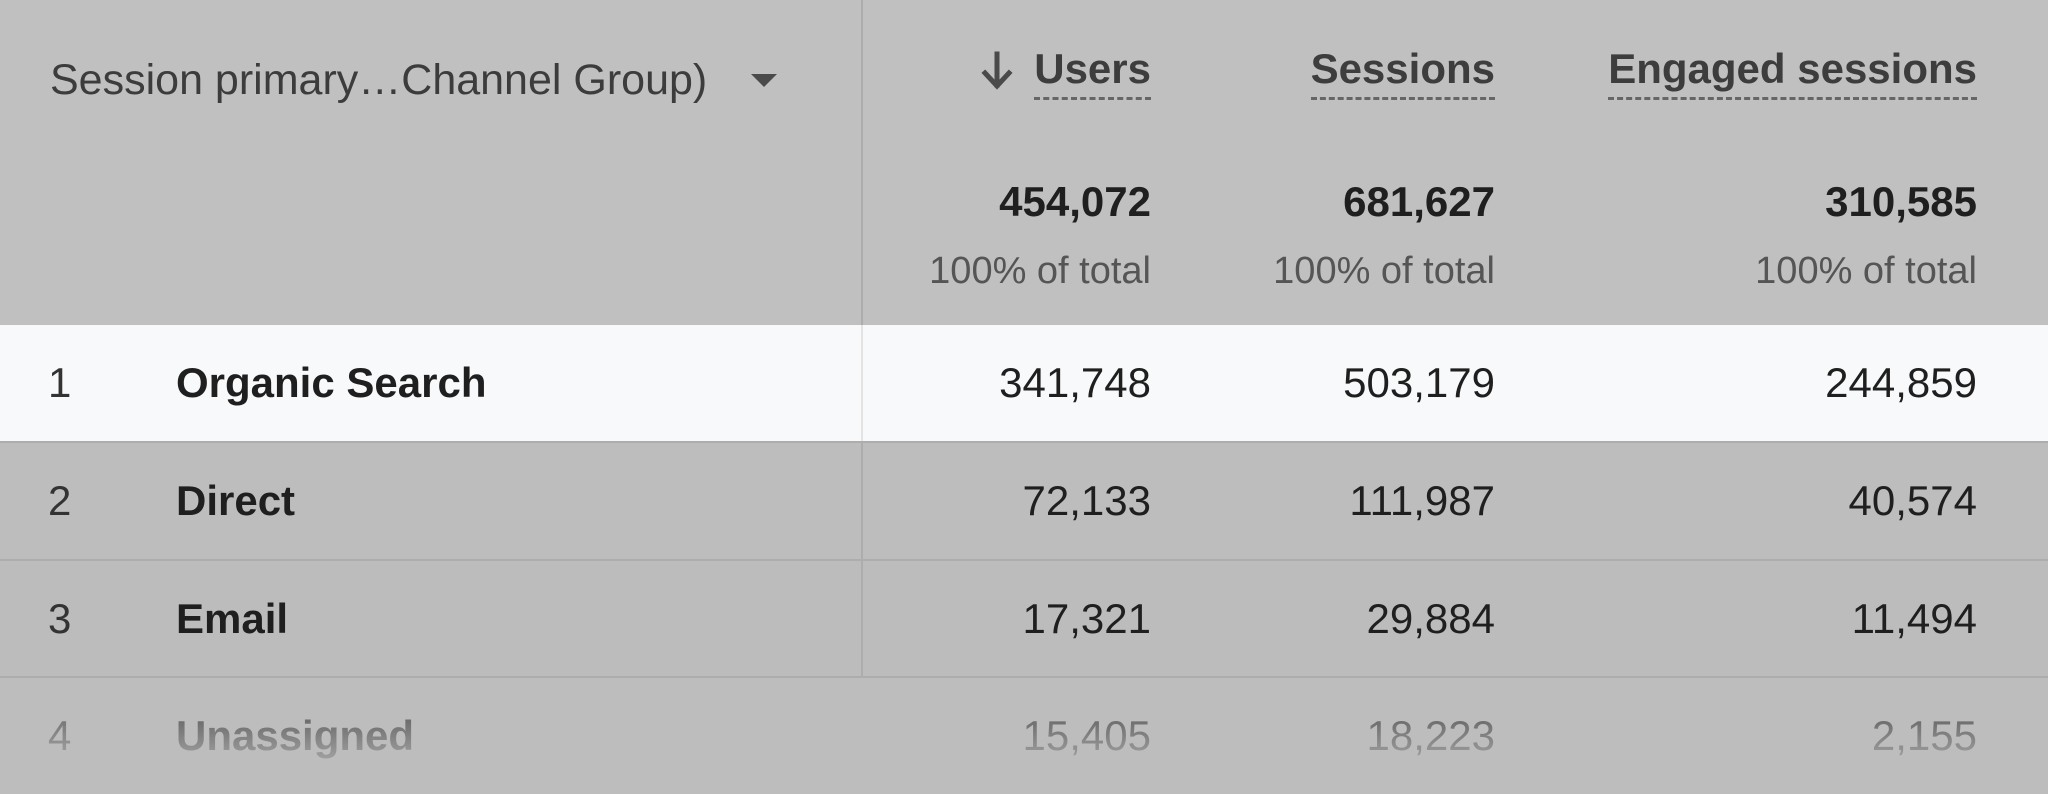 Image resolution: width=2048 pixels, height=794 pixels. I want to click on pct-users: 100% of total, so click(1040, 271).